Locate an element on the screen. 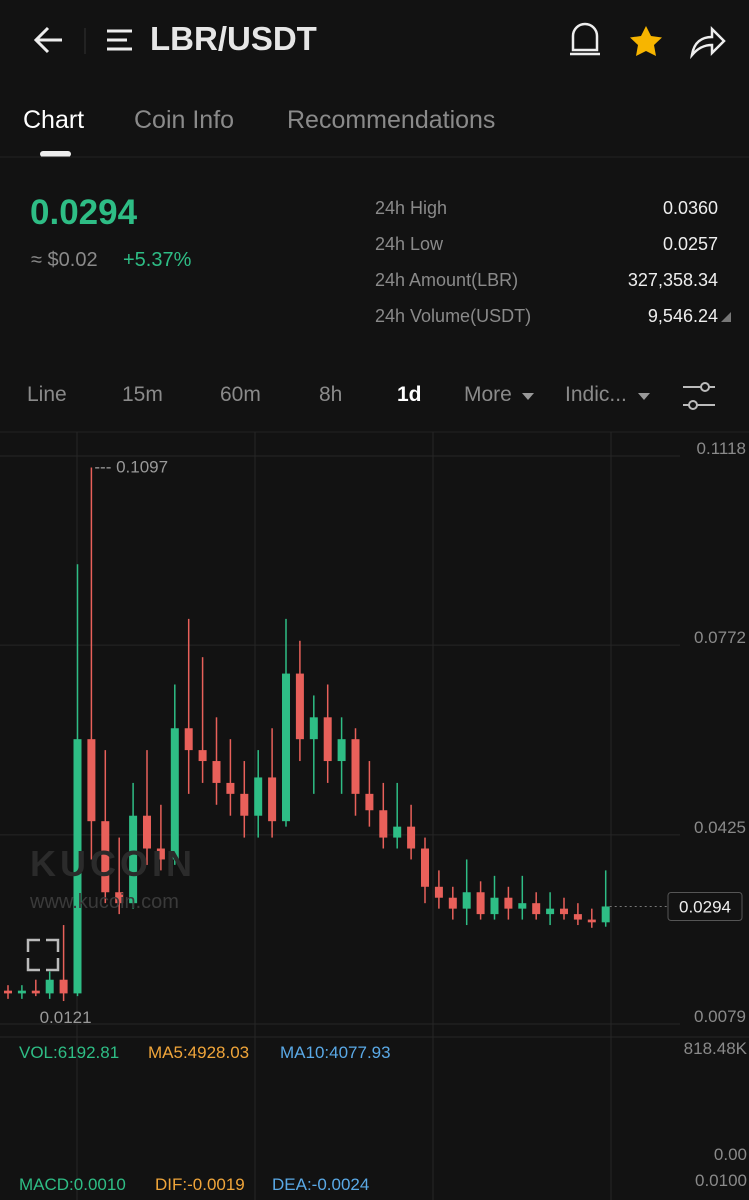 The image size is (749, 1200). stat-value: 0.0257 is located at coordinates (690, 244).